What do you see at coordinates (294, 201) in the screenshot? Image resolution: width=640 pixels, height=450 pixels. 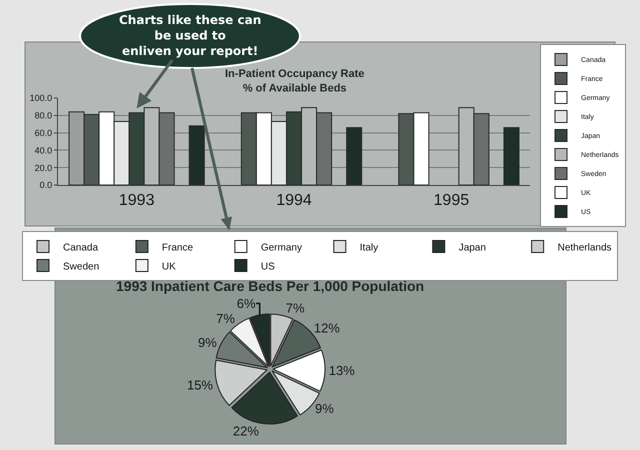 I see `x-tick-label: 1994` at bounding box center [294, 201].